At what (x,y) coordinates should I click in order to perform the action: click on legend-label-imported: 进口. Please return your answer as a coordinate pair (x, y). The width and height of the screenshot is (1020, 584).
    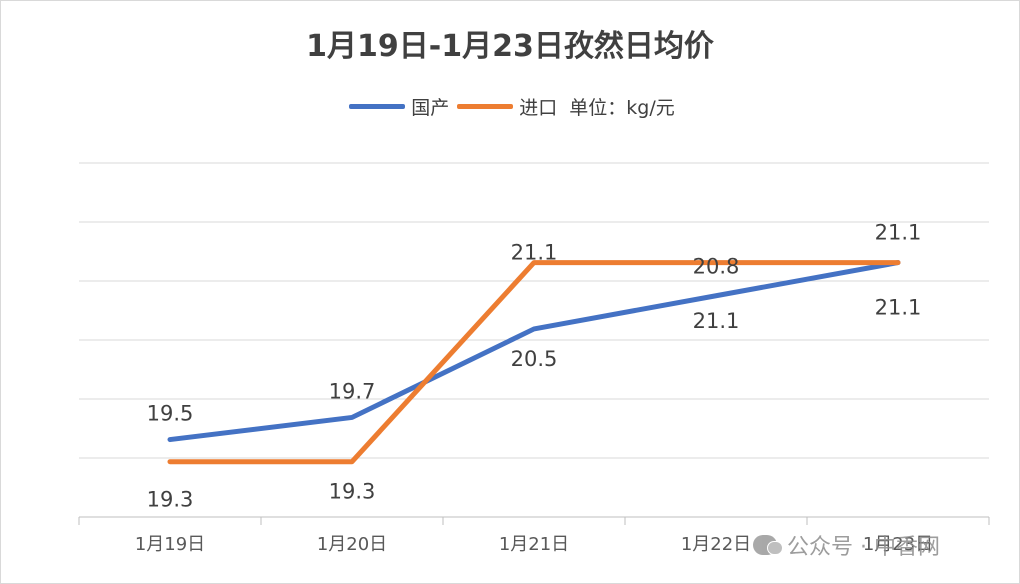
    Looking at the image, I should click on (538, 108).